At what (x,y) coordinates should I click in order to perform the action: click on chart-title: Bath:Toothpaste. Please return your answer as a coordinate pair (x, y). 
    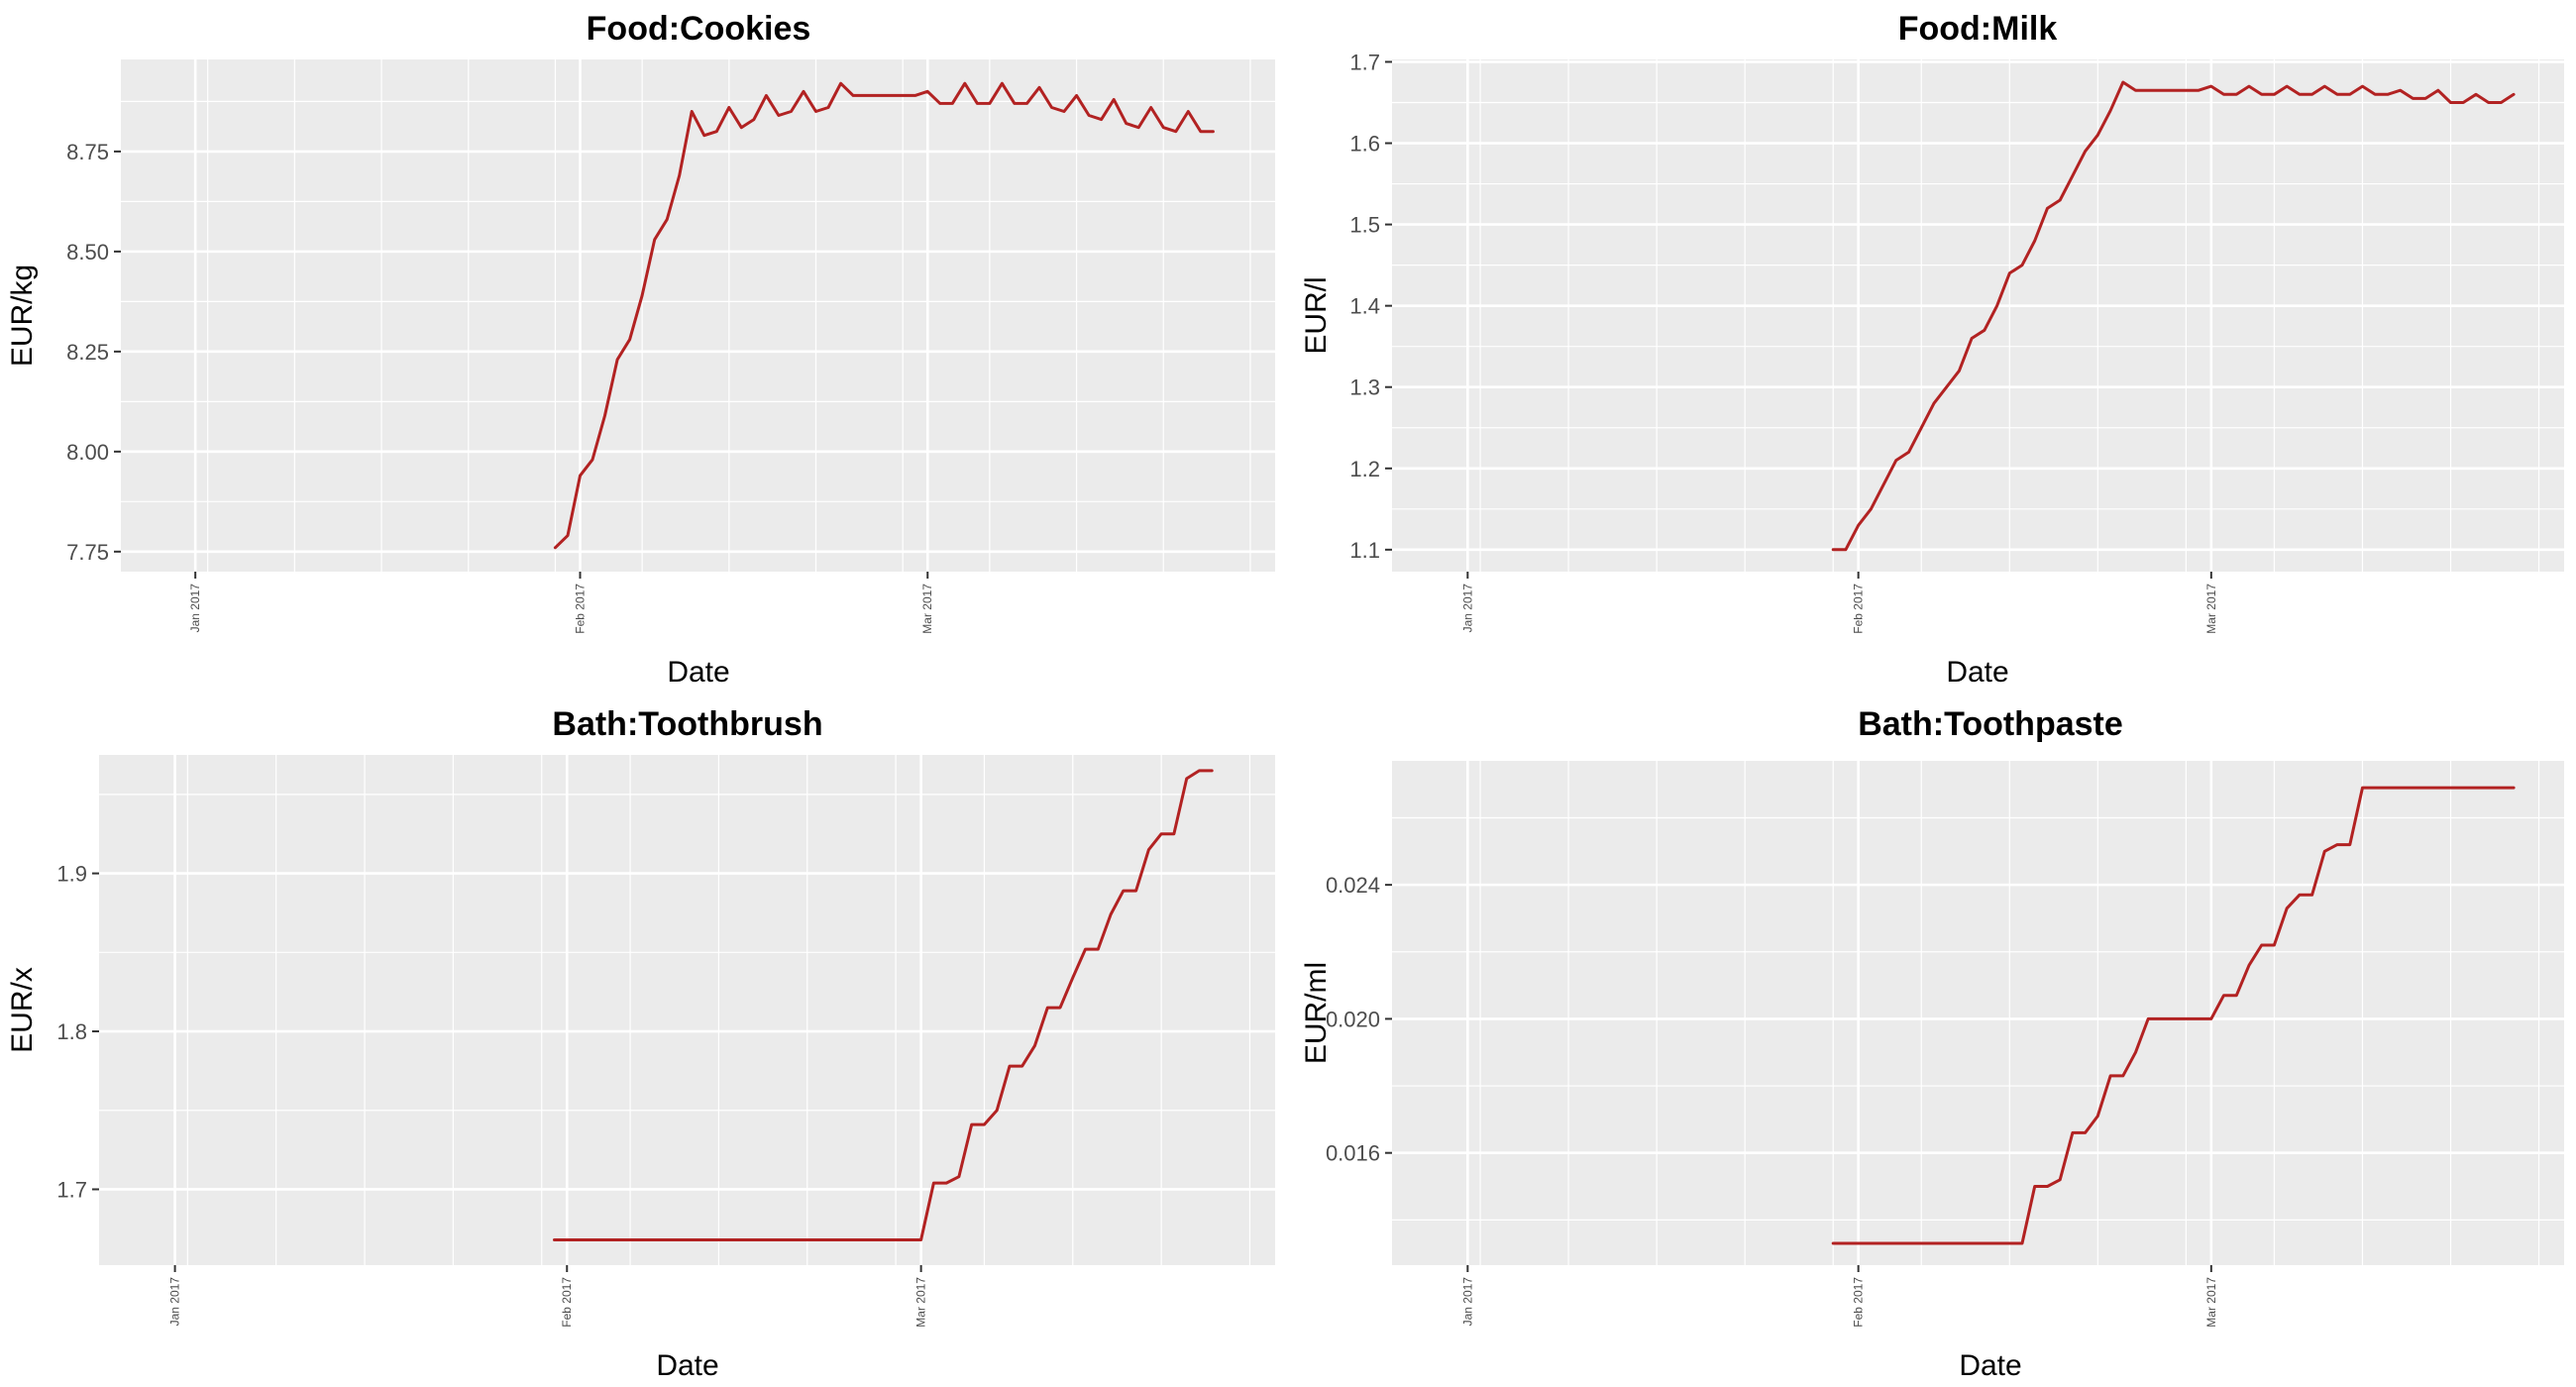
    Looking at the image, I should click on (1991, 724).